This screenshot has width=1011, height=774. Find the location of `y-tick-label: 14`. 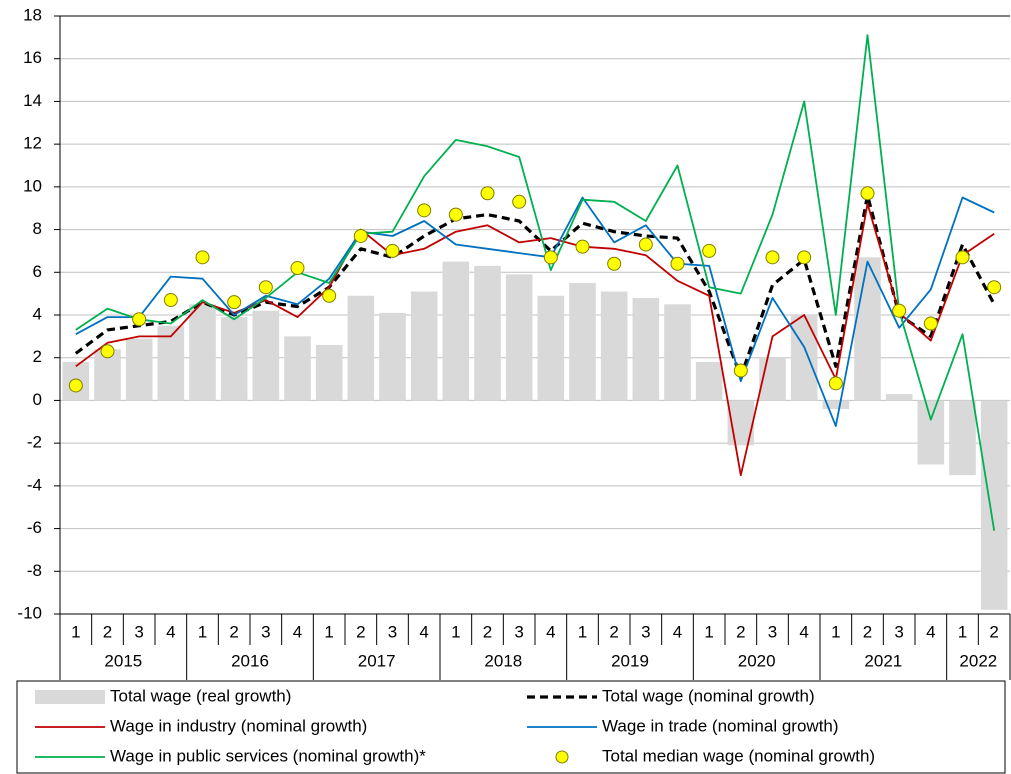

y-tick-label: 14 is located at coordinates (32, 100).